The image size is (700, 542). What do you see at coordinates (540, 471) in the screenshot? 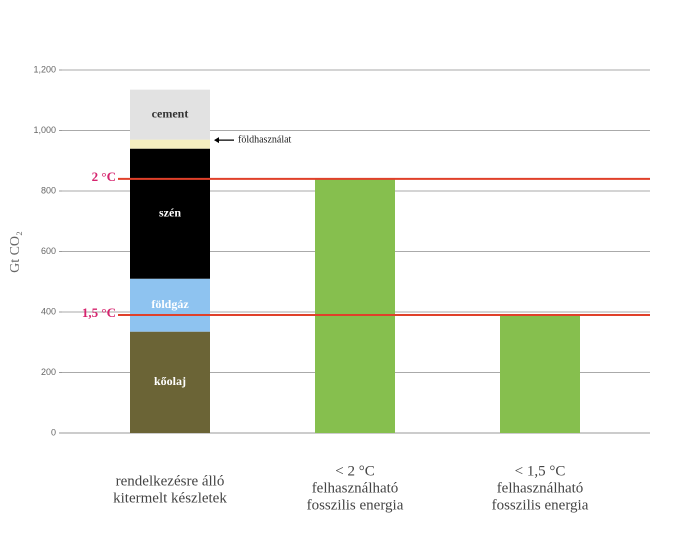
I see `x-tick-label: < 1,5 °C` at bounding box center [540, 471].